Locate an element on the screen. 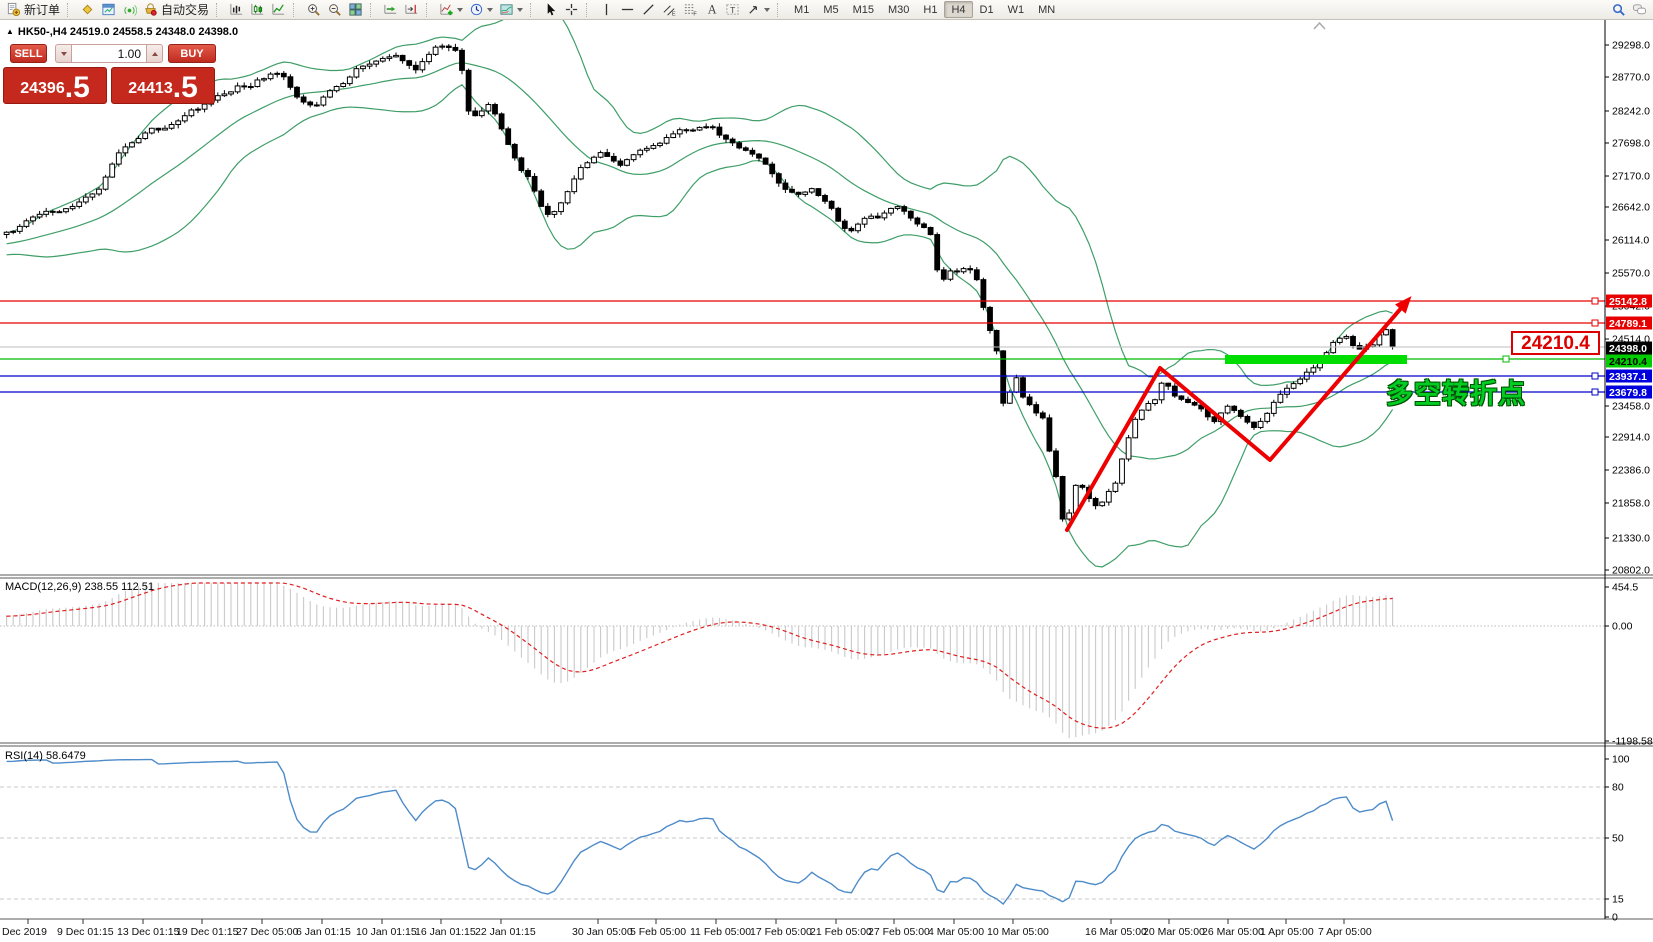 The width and height of the screenshot is (1653, 942). timeframe-m30: M30 is located at coordinates (899, 9).